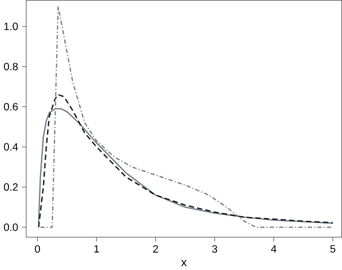 This screenshot has height=270, width=342. I want to click on x-tick-label: 4, so click(273, 249).